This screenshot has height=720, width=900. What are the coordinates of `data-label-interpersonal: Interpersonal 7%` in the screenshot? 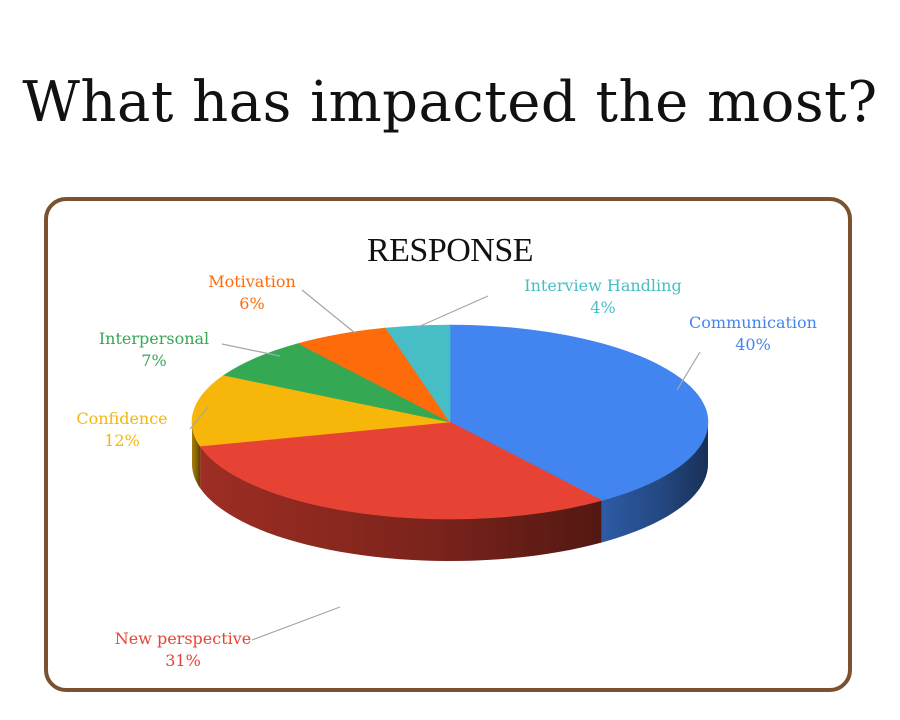 It's located at (154, 350).